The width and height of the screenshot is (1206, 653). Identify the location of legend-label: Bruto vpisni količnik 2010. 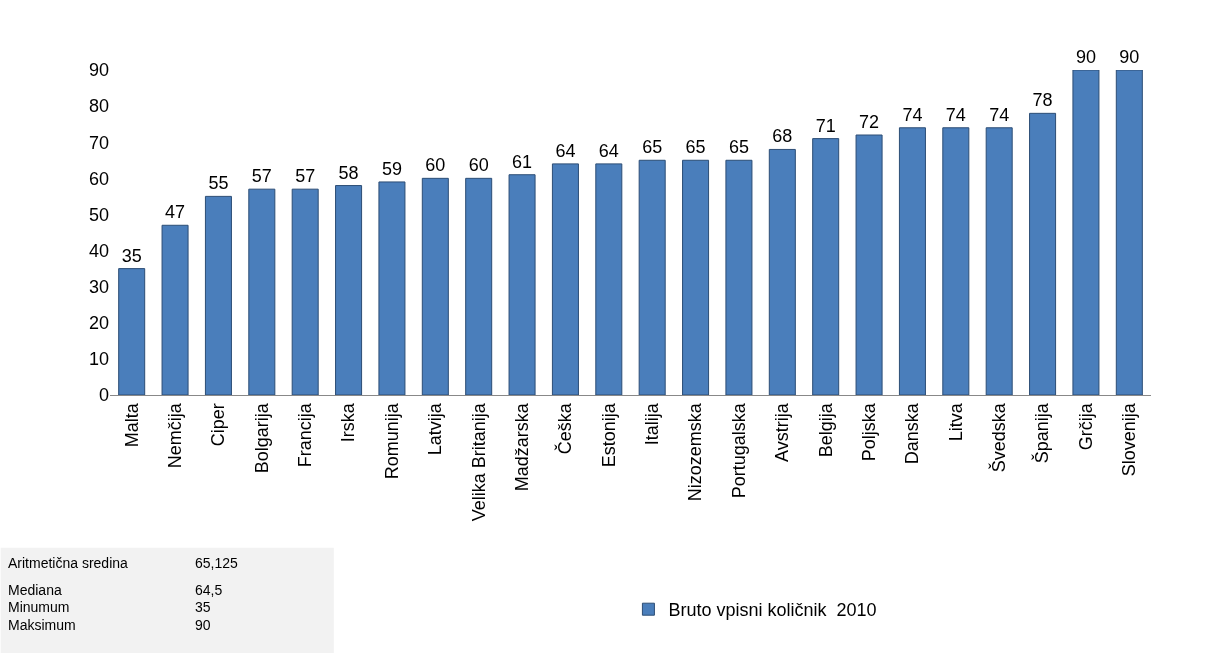
(772, 610).